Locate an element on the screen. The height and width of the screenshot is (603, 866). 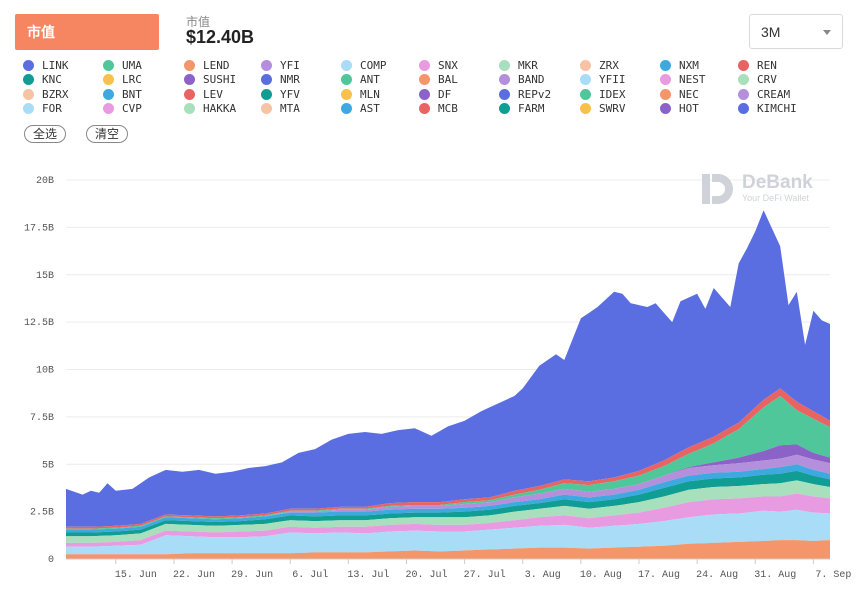
legend-label: REPv2 is located at coordinates (535, 94).